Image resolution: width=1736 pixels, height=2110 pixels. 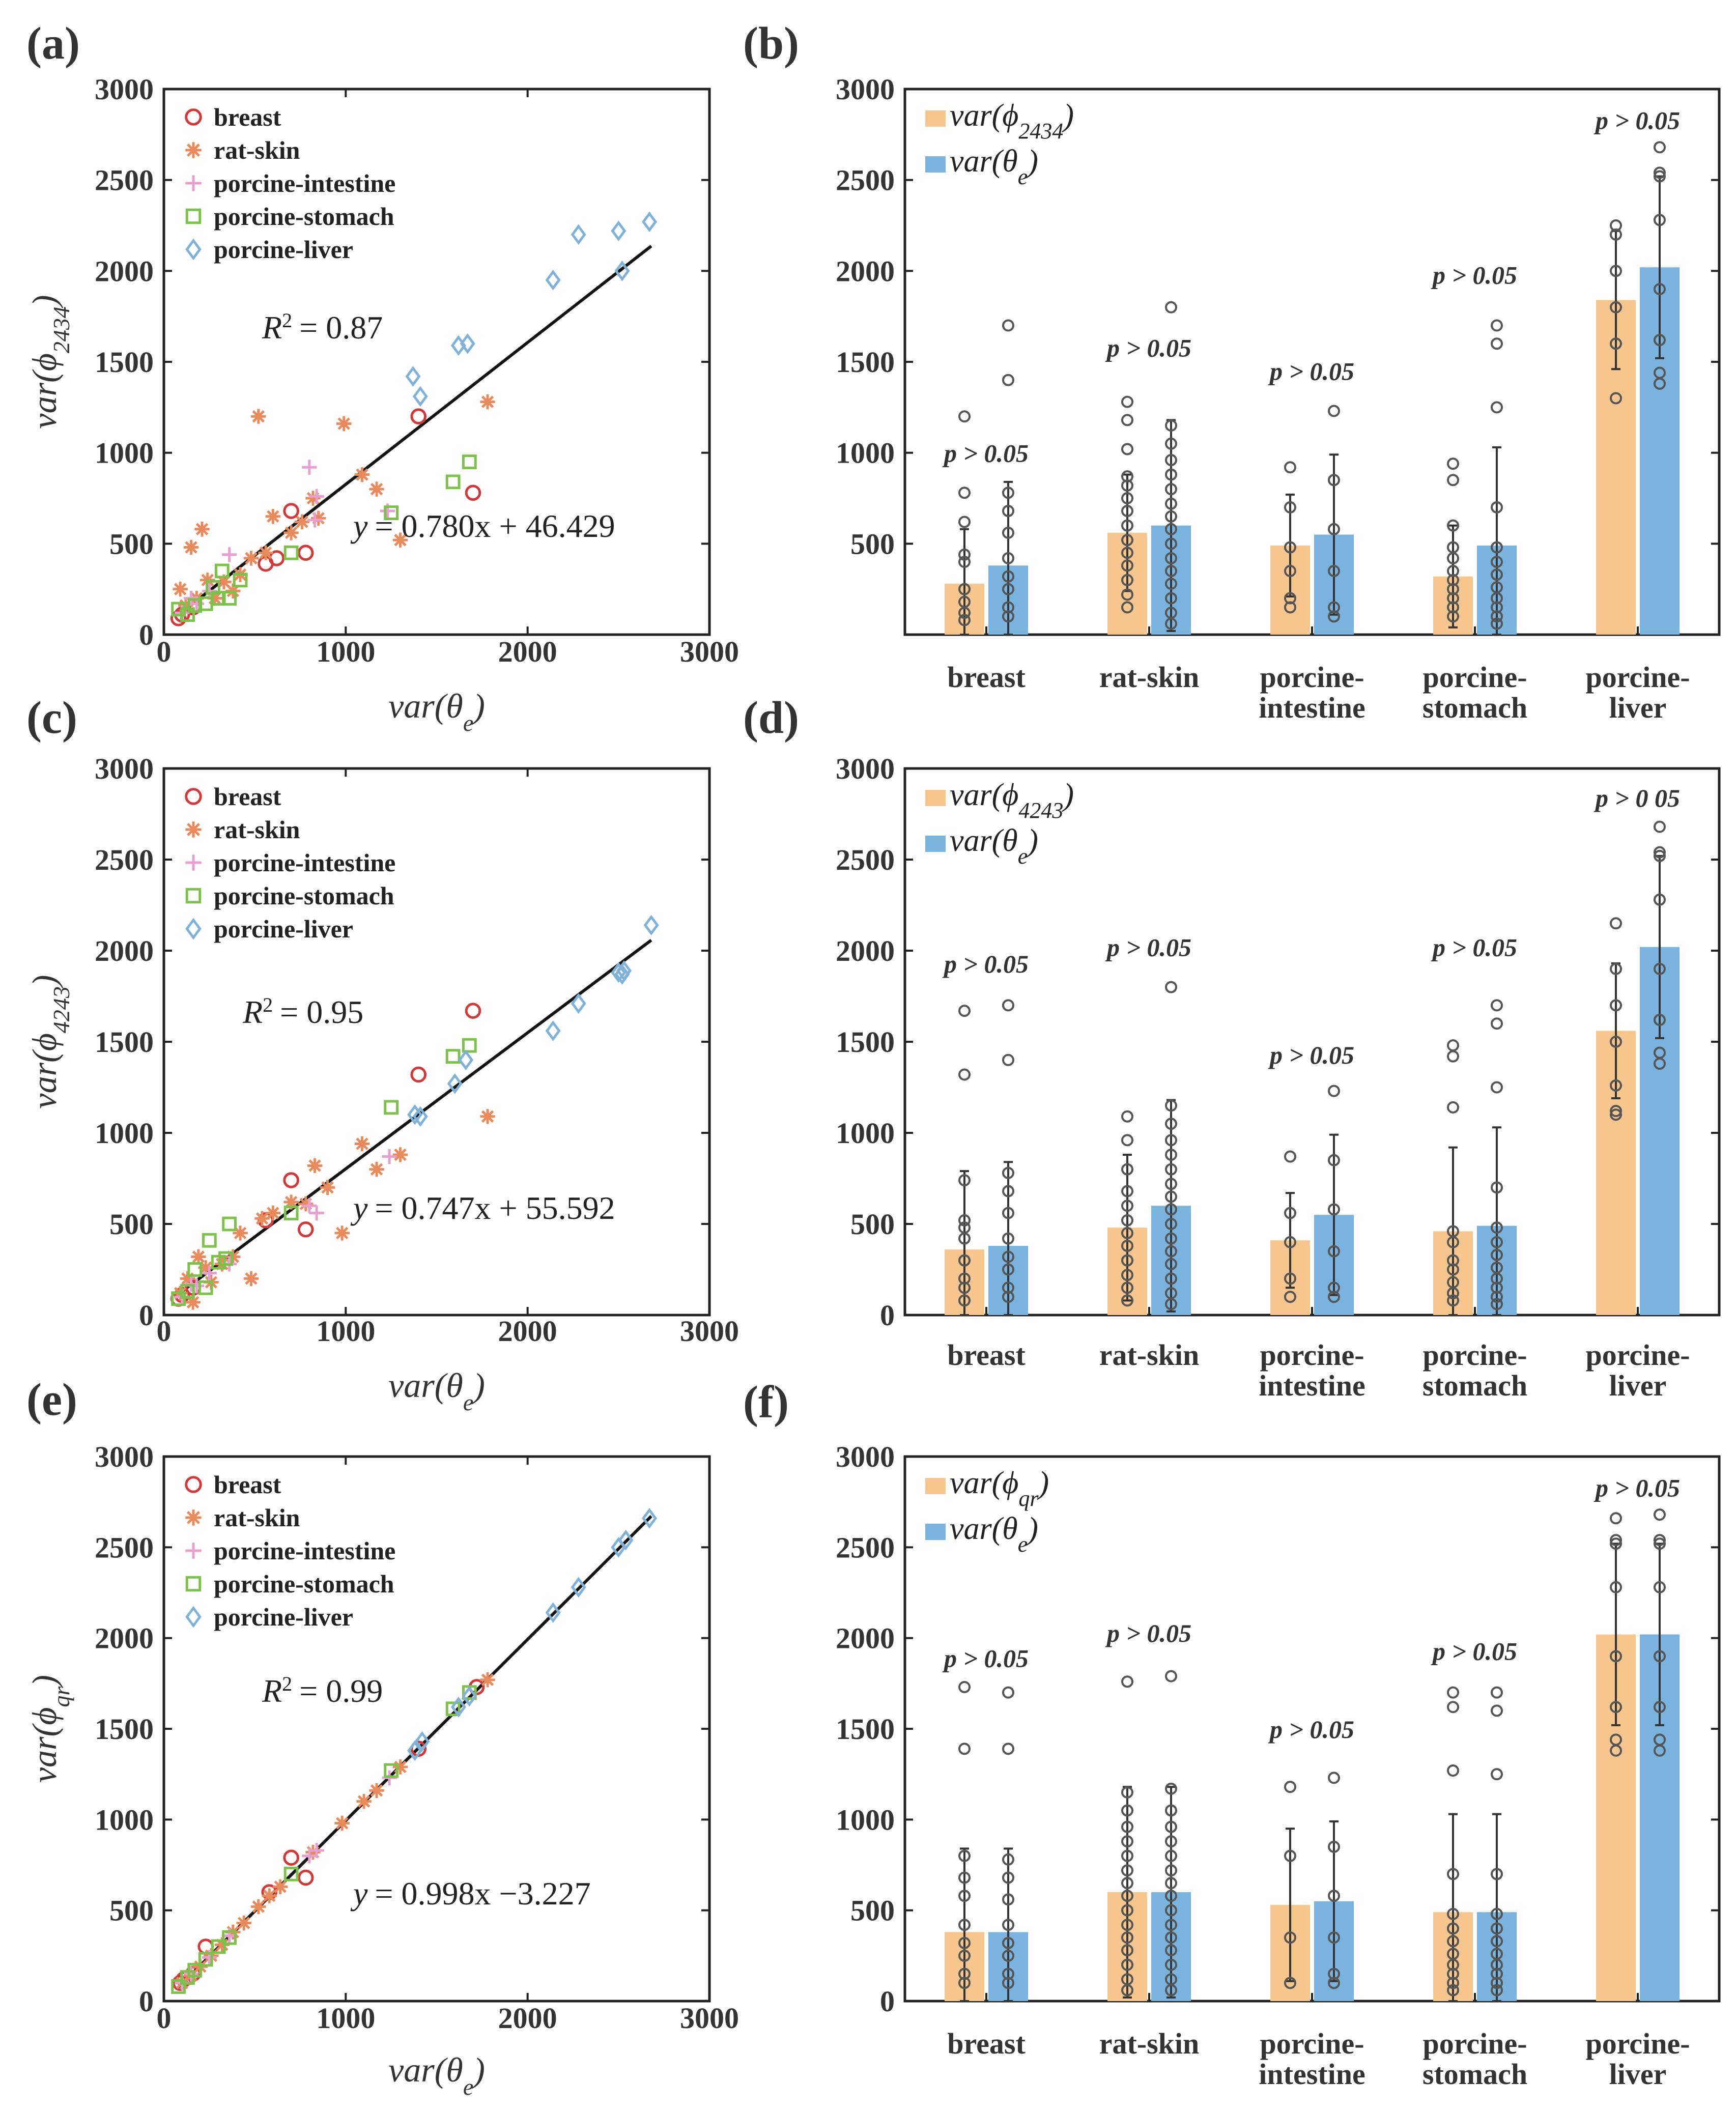 I want to click on legend-marker, so click(x=193, y=1617).